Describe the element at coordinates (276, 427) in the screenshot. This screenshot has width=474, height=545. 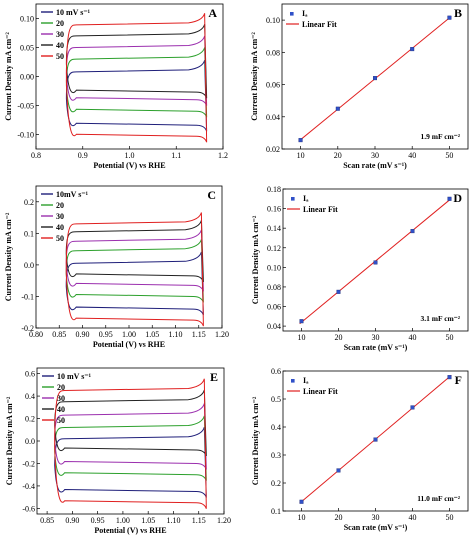
I see `y-tick-label: 0.4` at that location.